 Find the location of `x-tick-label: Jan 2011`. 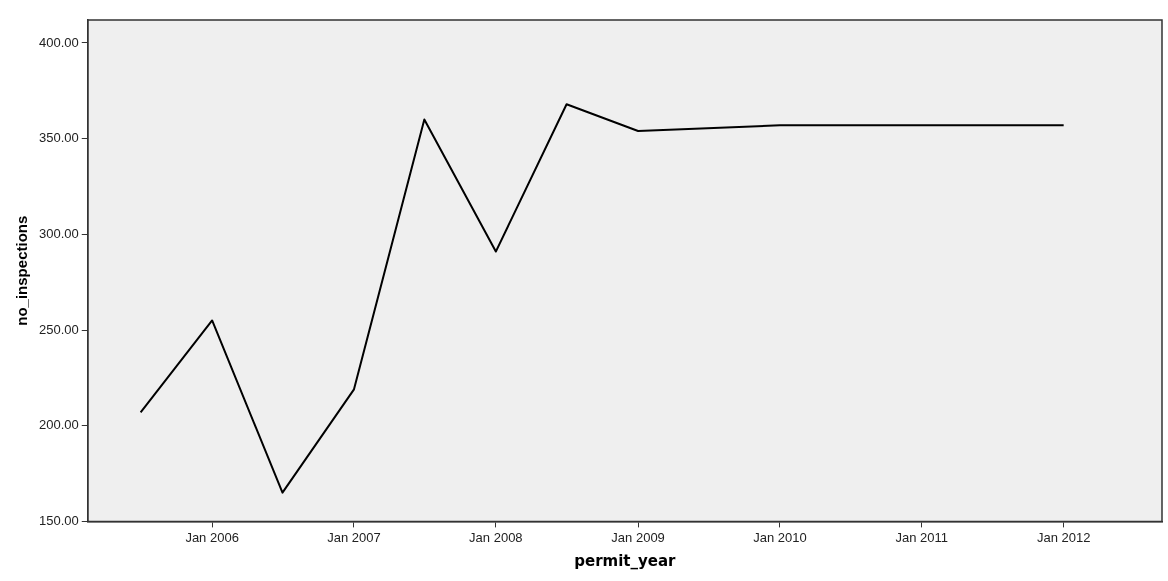

x-tick-label: Jan 2011 is located at coordinates (922, 537).